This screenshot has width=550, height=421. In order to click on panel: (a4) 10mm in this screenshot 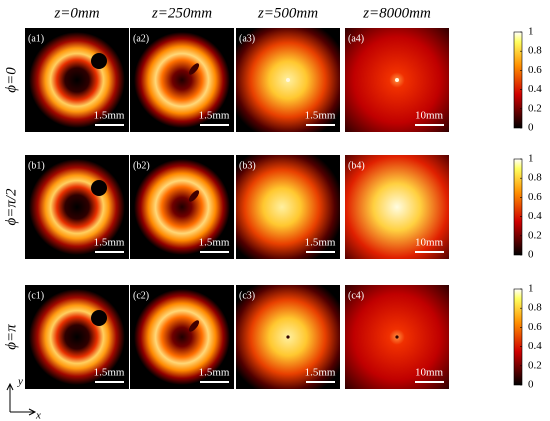, I will do `click(397, 80)`.